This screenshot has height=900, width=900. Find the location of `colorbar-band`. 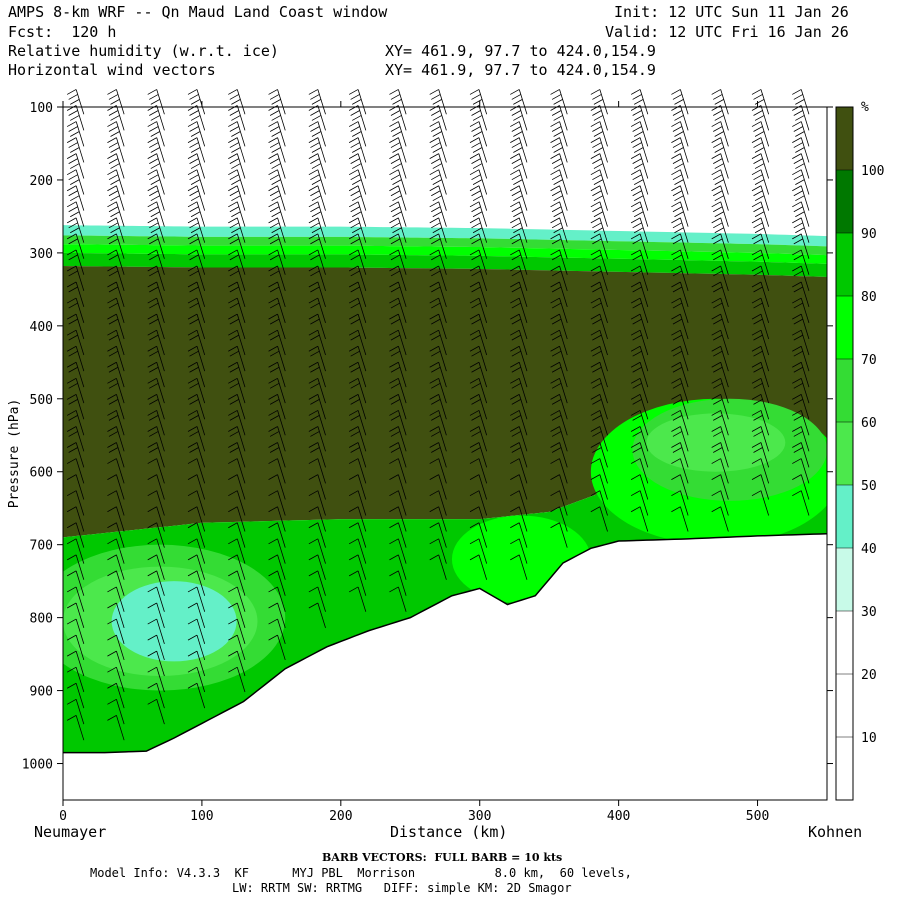

colorbar-band is located at coordinates (844, 642).